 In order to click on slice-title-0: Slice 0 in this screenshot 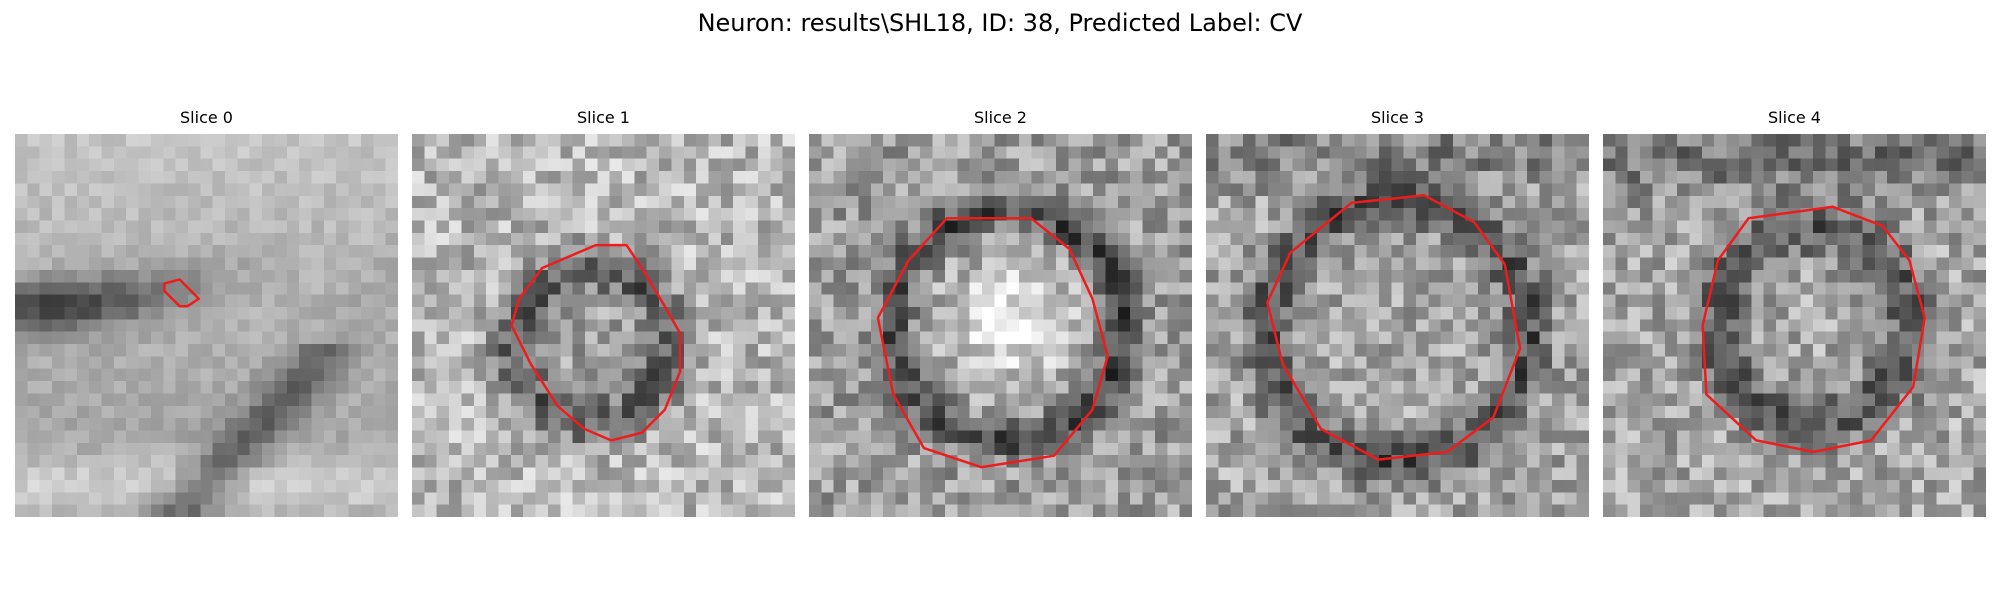, I will do `click(206, 117)`.